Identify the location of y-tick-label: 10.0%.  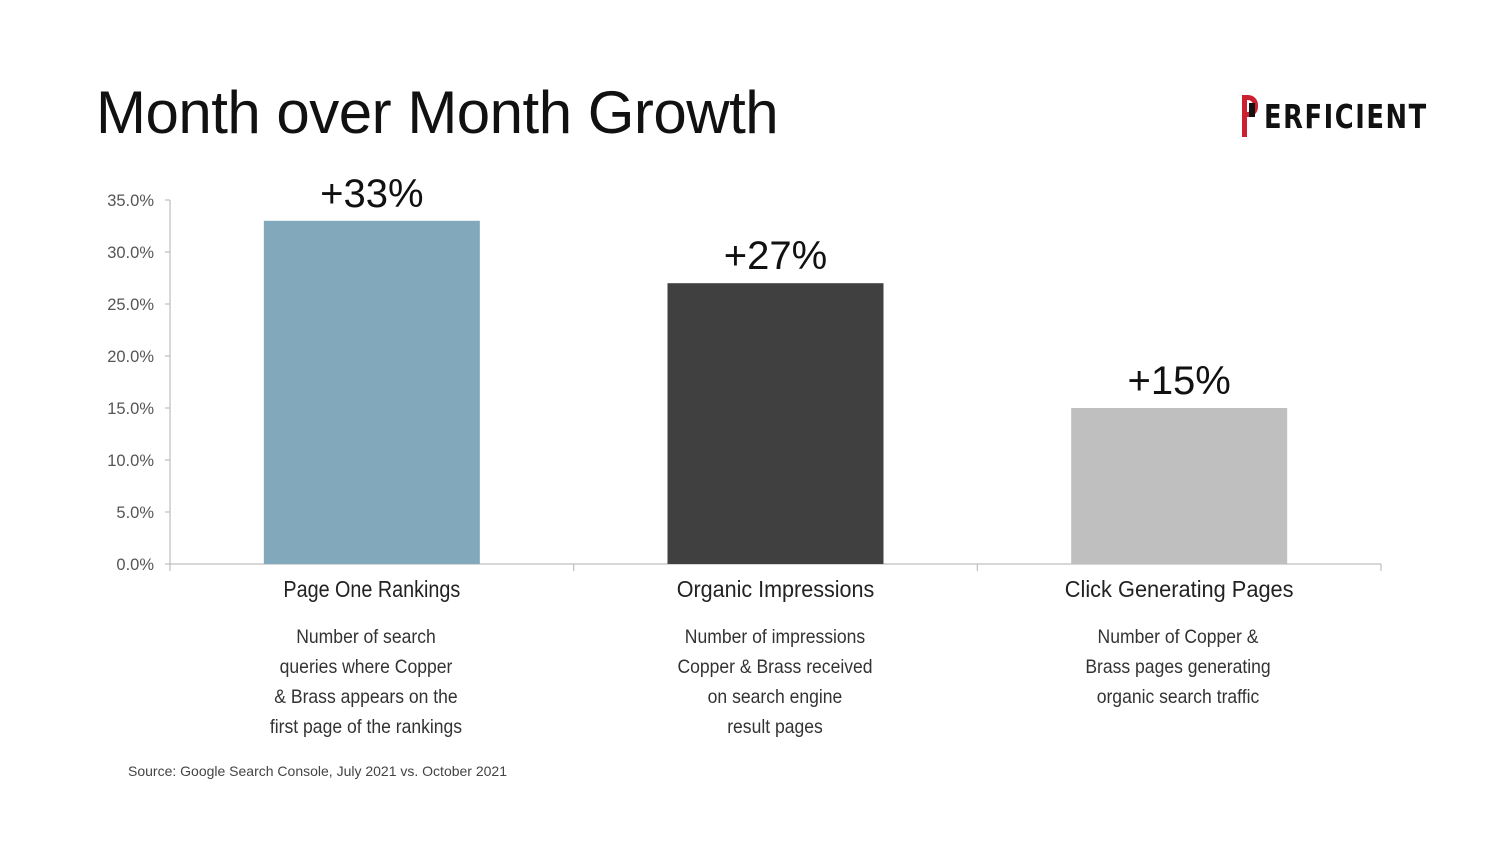
(130, 461).